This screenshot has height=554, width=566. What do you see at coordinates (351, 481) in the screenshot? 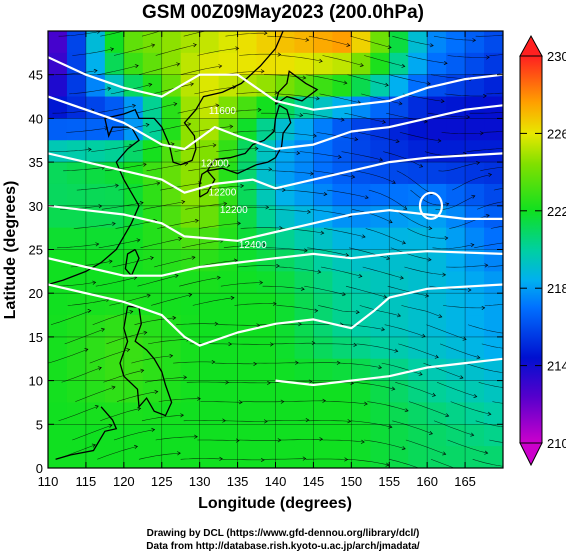
I see `x-tick-label: 150` at bounding box center [351, 481].